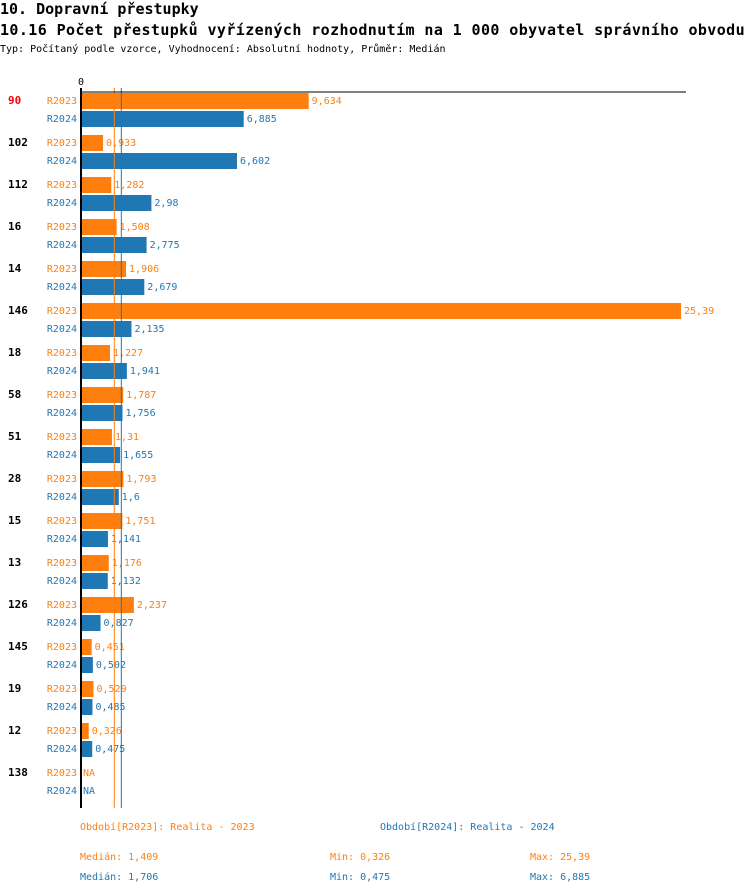 The height and width of the screenshot is (896, 750). Describe the element at coordinates (140, 413) in the screenshot. I see `value-label: 1,756` at that location.